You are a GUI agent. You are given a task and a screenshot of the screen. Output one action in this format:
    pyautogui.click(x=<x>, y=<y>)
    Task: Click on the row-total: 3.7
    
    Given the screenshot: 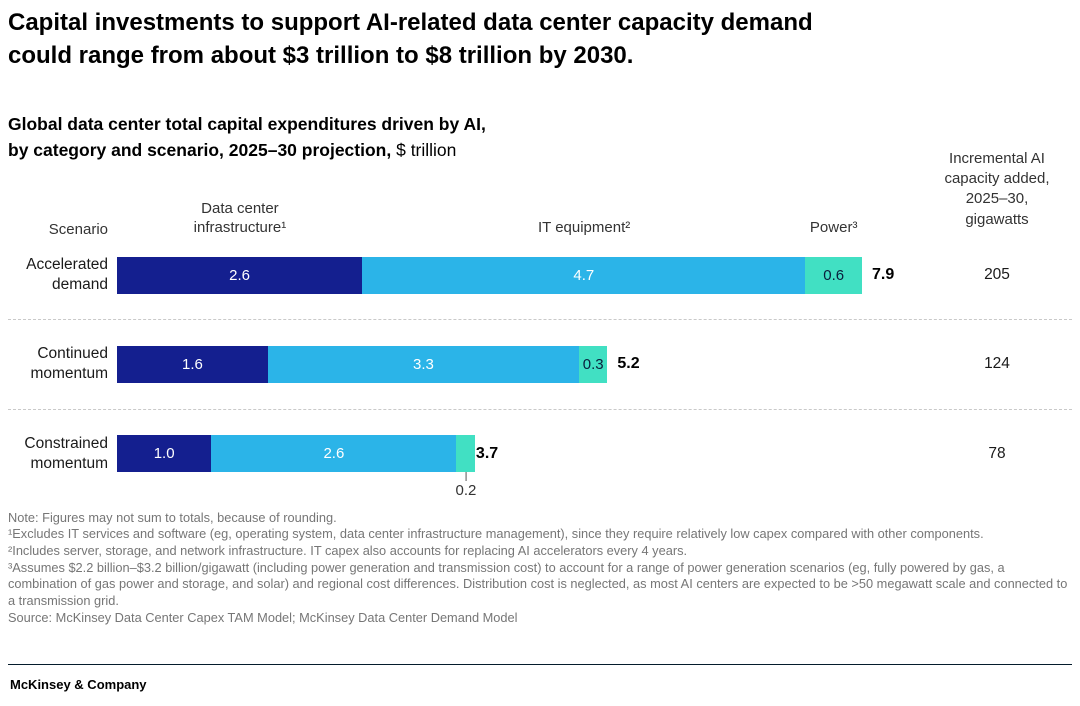 What is the action you would take?
    pyautogui.click(x=487, y=453)
    